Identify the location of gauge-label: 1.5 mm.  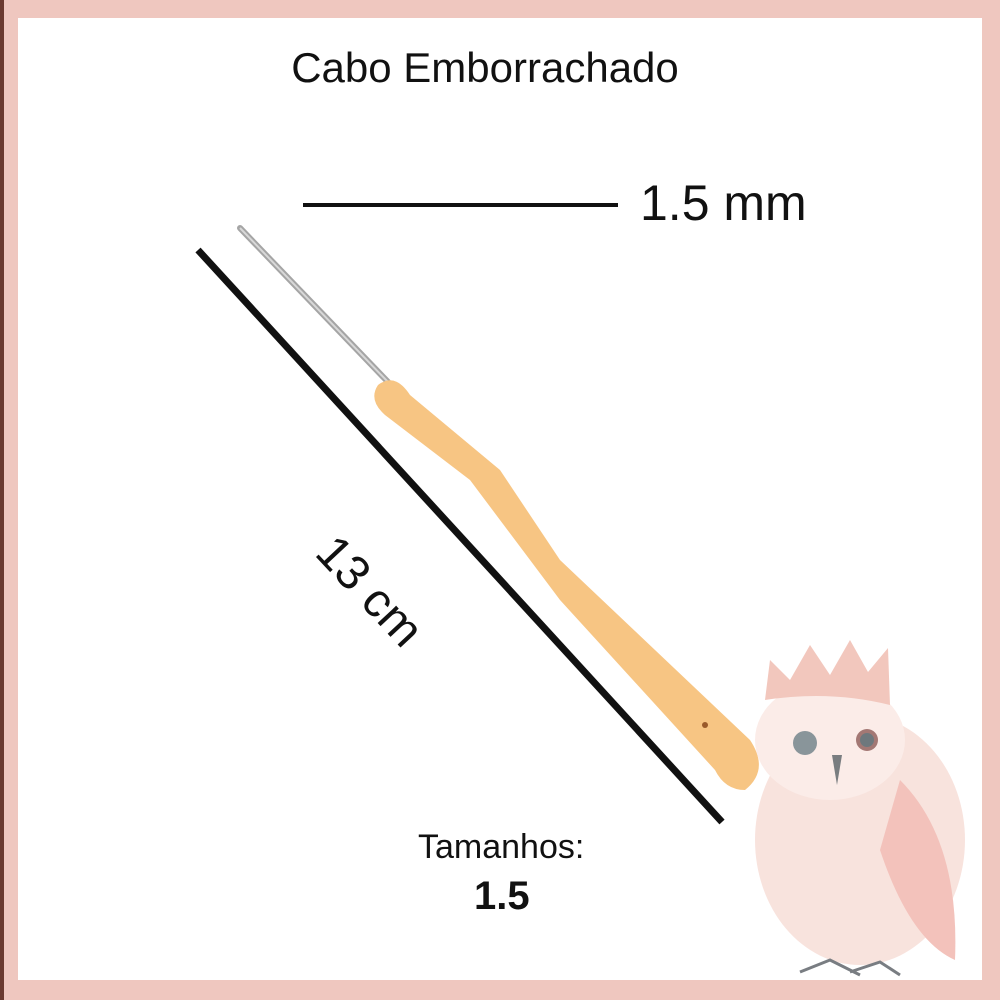
(723, 203).